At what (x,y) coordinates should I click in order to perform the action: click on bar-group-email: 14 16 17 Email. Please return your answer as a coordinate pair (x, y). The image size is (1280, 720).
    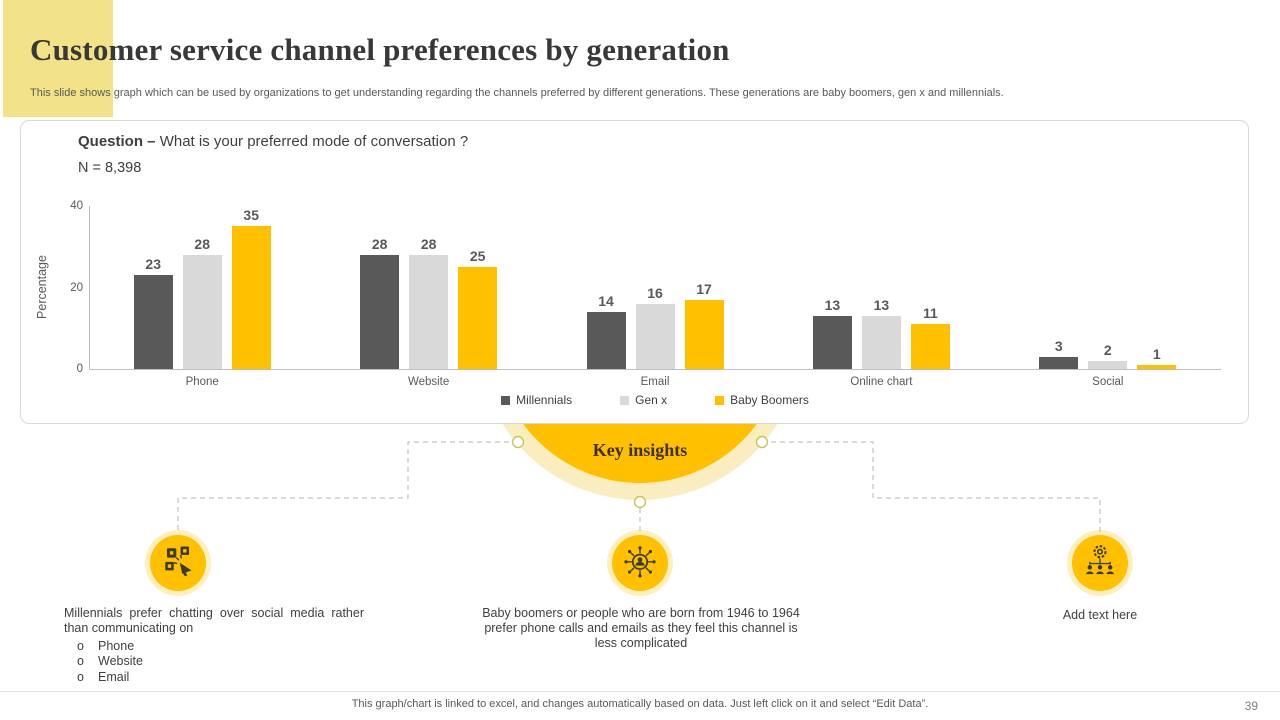
    Looking at the image, I should click on (655, 297).